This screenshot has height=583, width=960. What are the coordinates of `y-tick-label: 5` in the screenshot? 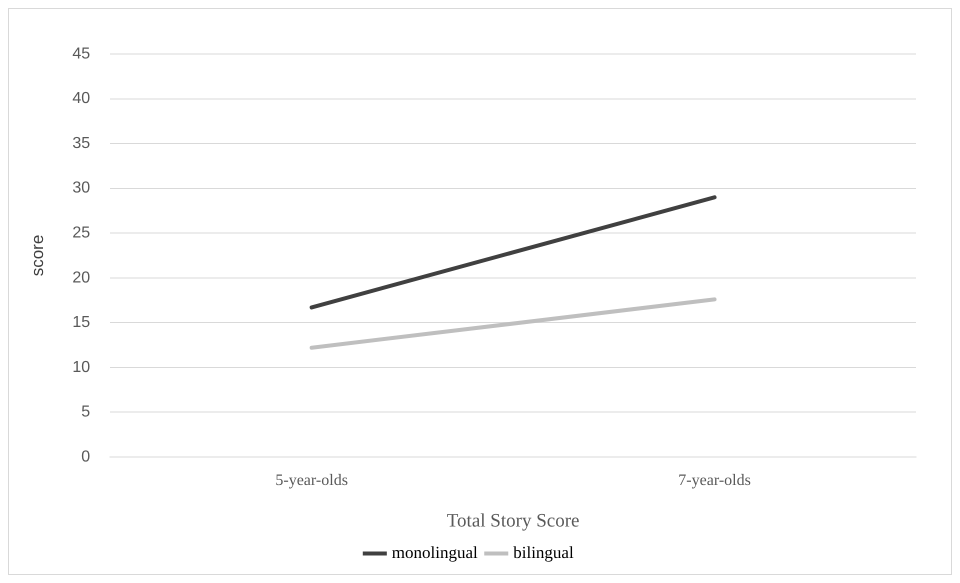 It's located at (85, 412).